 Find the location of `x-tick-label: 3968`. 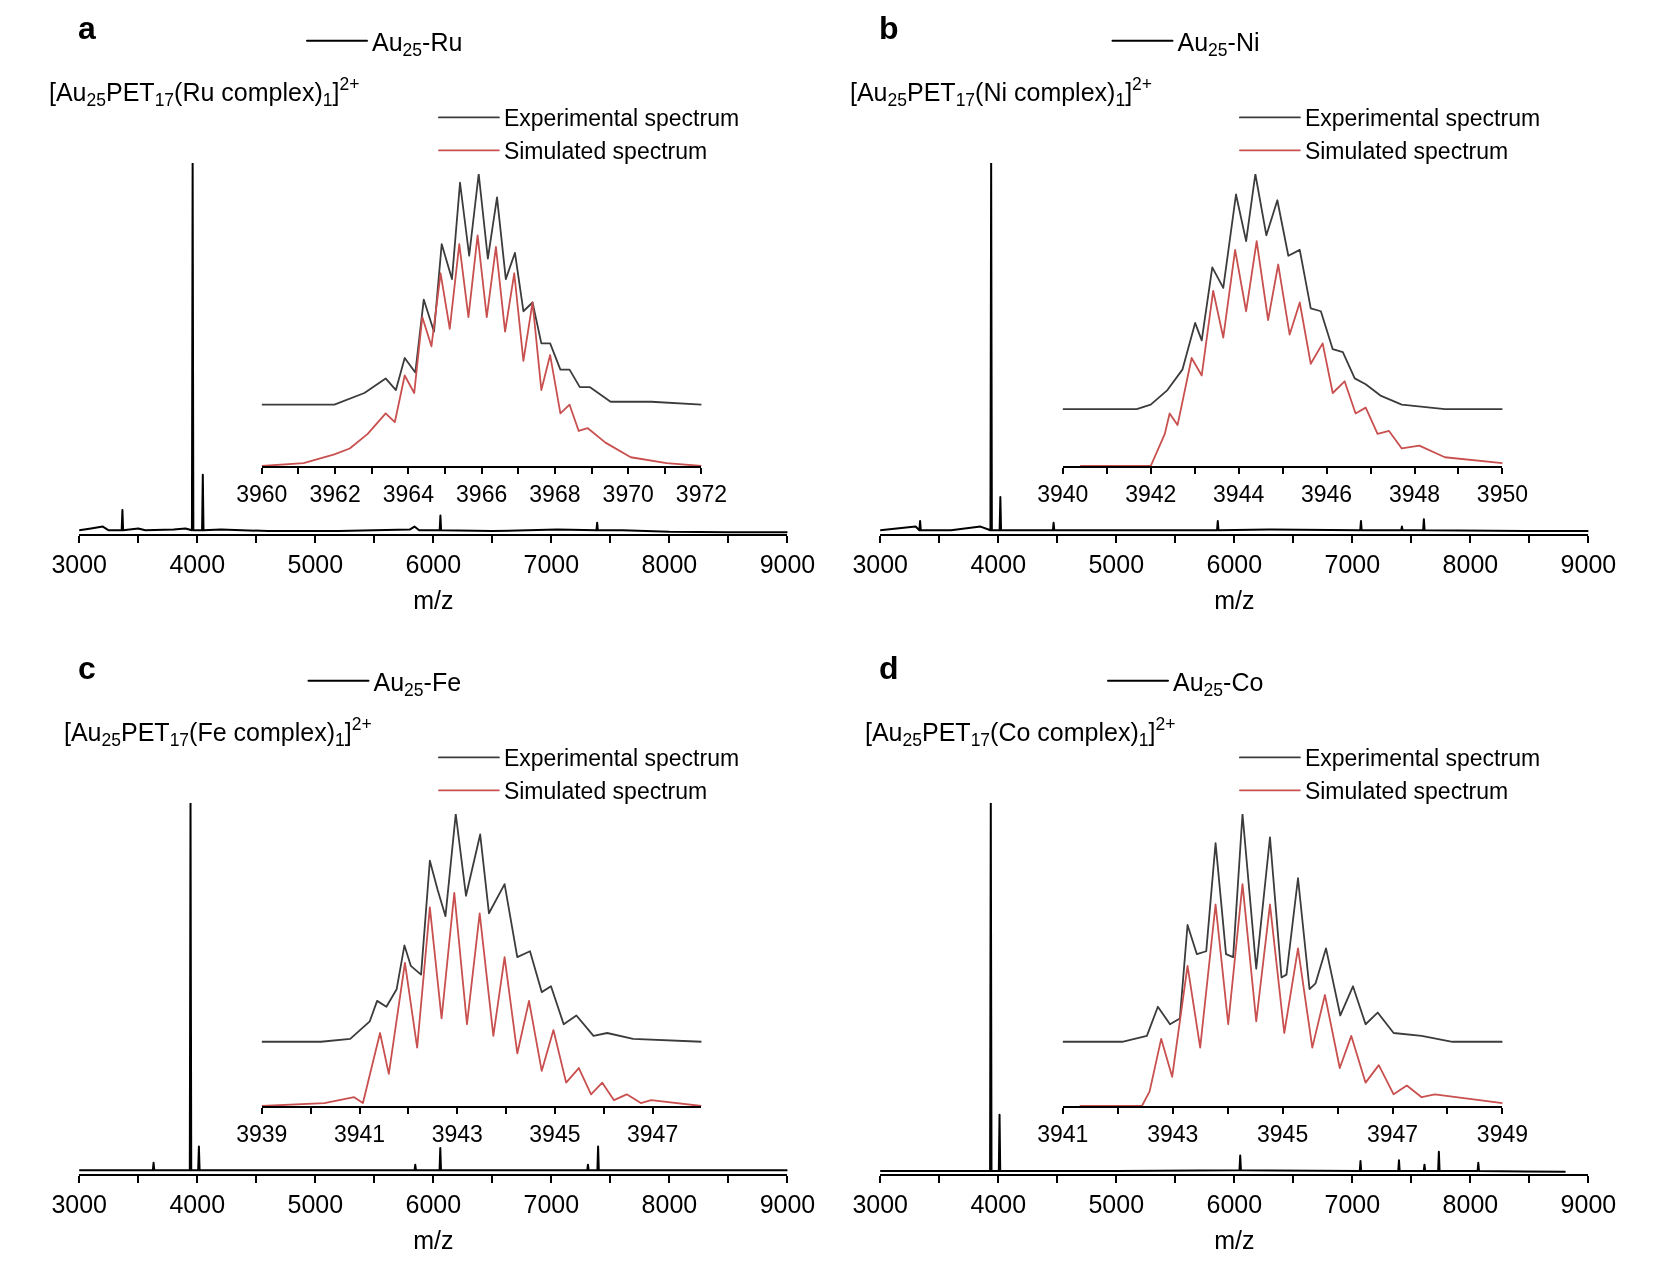

x-tick-label: 3968 is located at coordinates (555, 493).